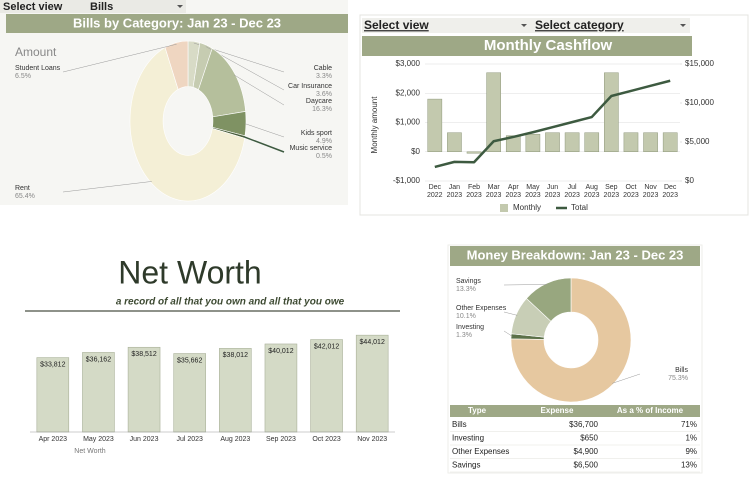 This screenshot has height=500, width=750. What do you see at coordinates (466, 316) in the screenshot?
I see `slice-value-label: 10.1%` at bounding box center [466, 316].